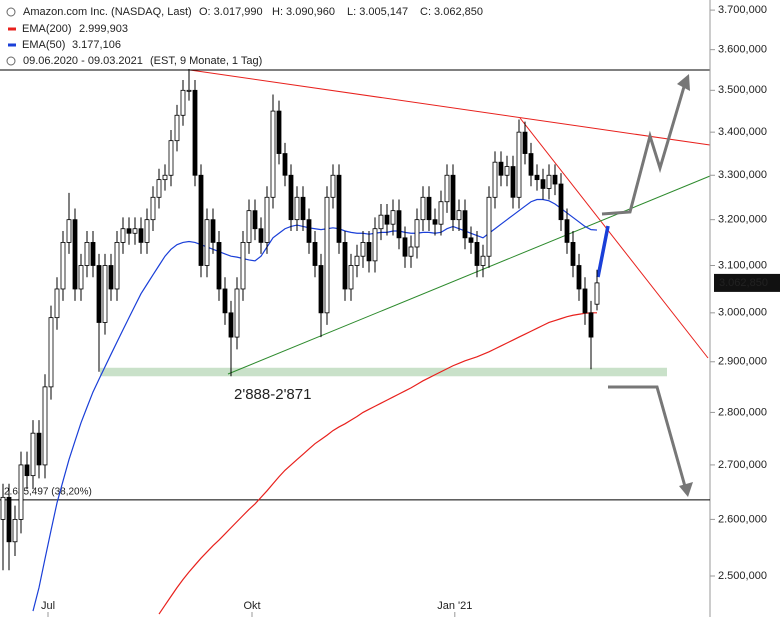 The height and width of the screenshot is (617, 780). What do you see at coordinates (742, 175) in the screenshot?
I see `y-tick-label: 3.300,000` at bounding box center [742, 175].